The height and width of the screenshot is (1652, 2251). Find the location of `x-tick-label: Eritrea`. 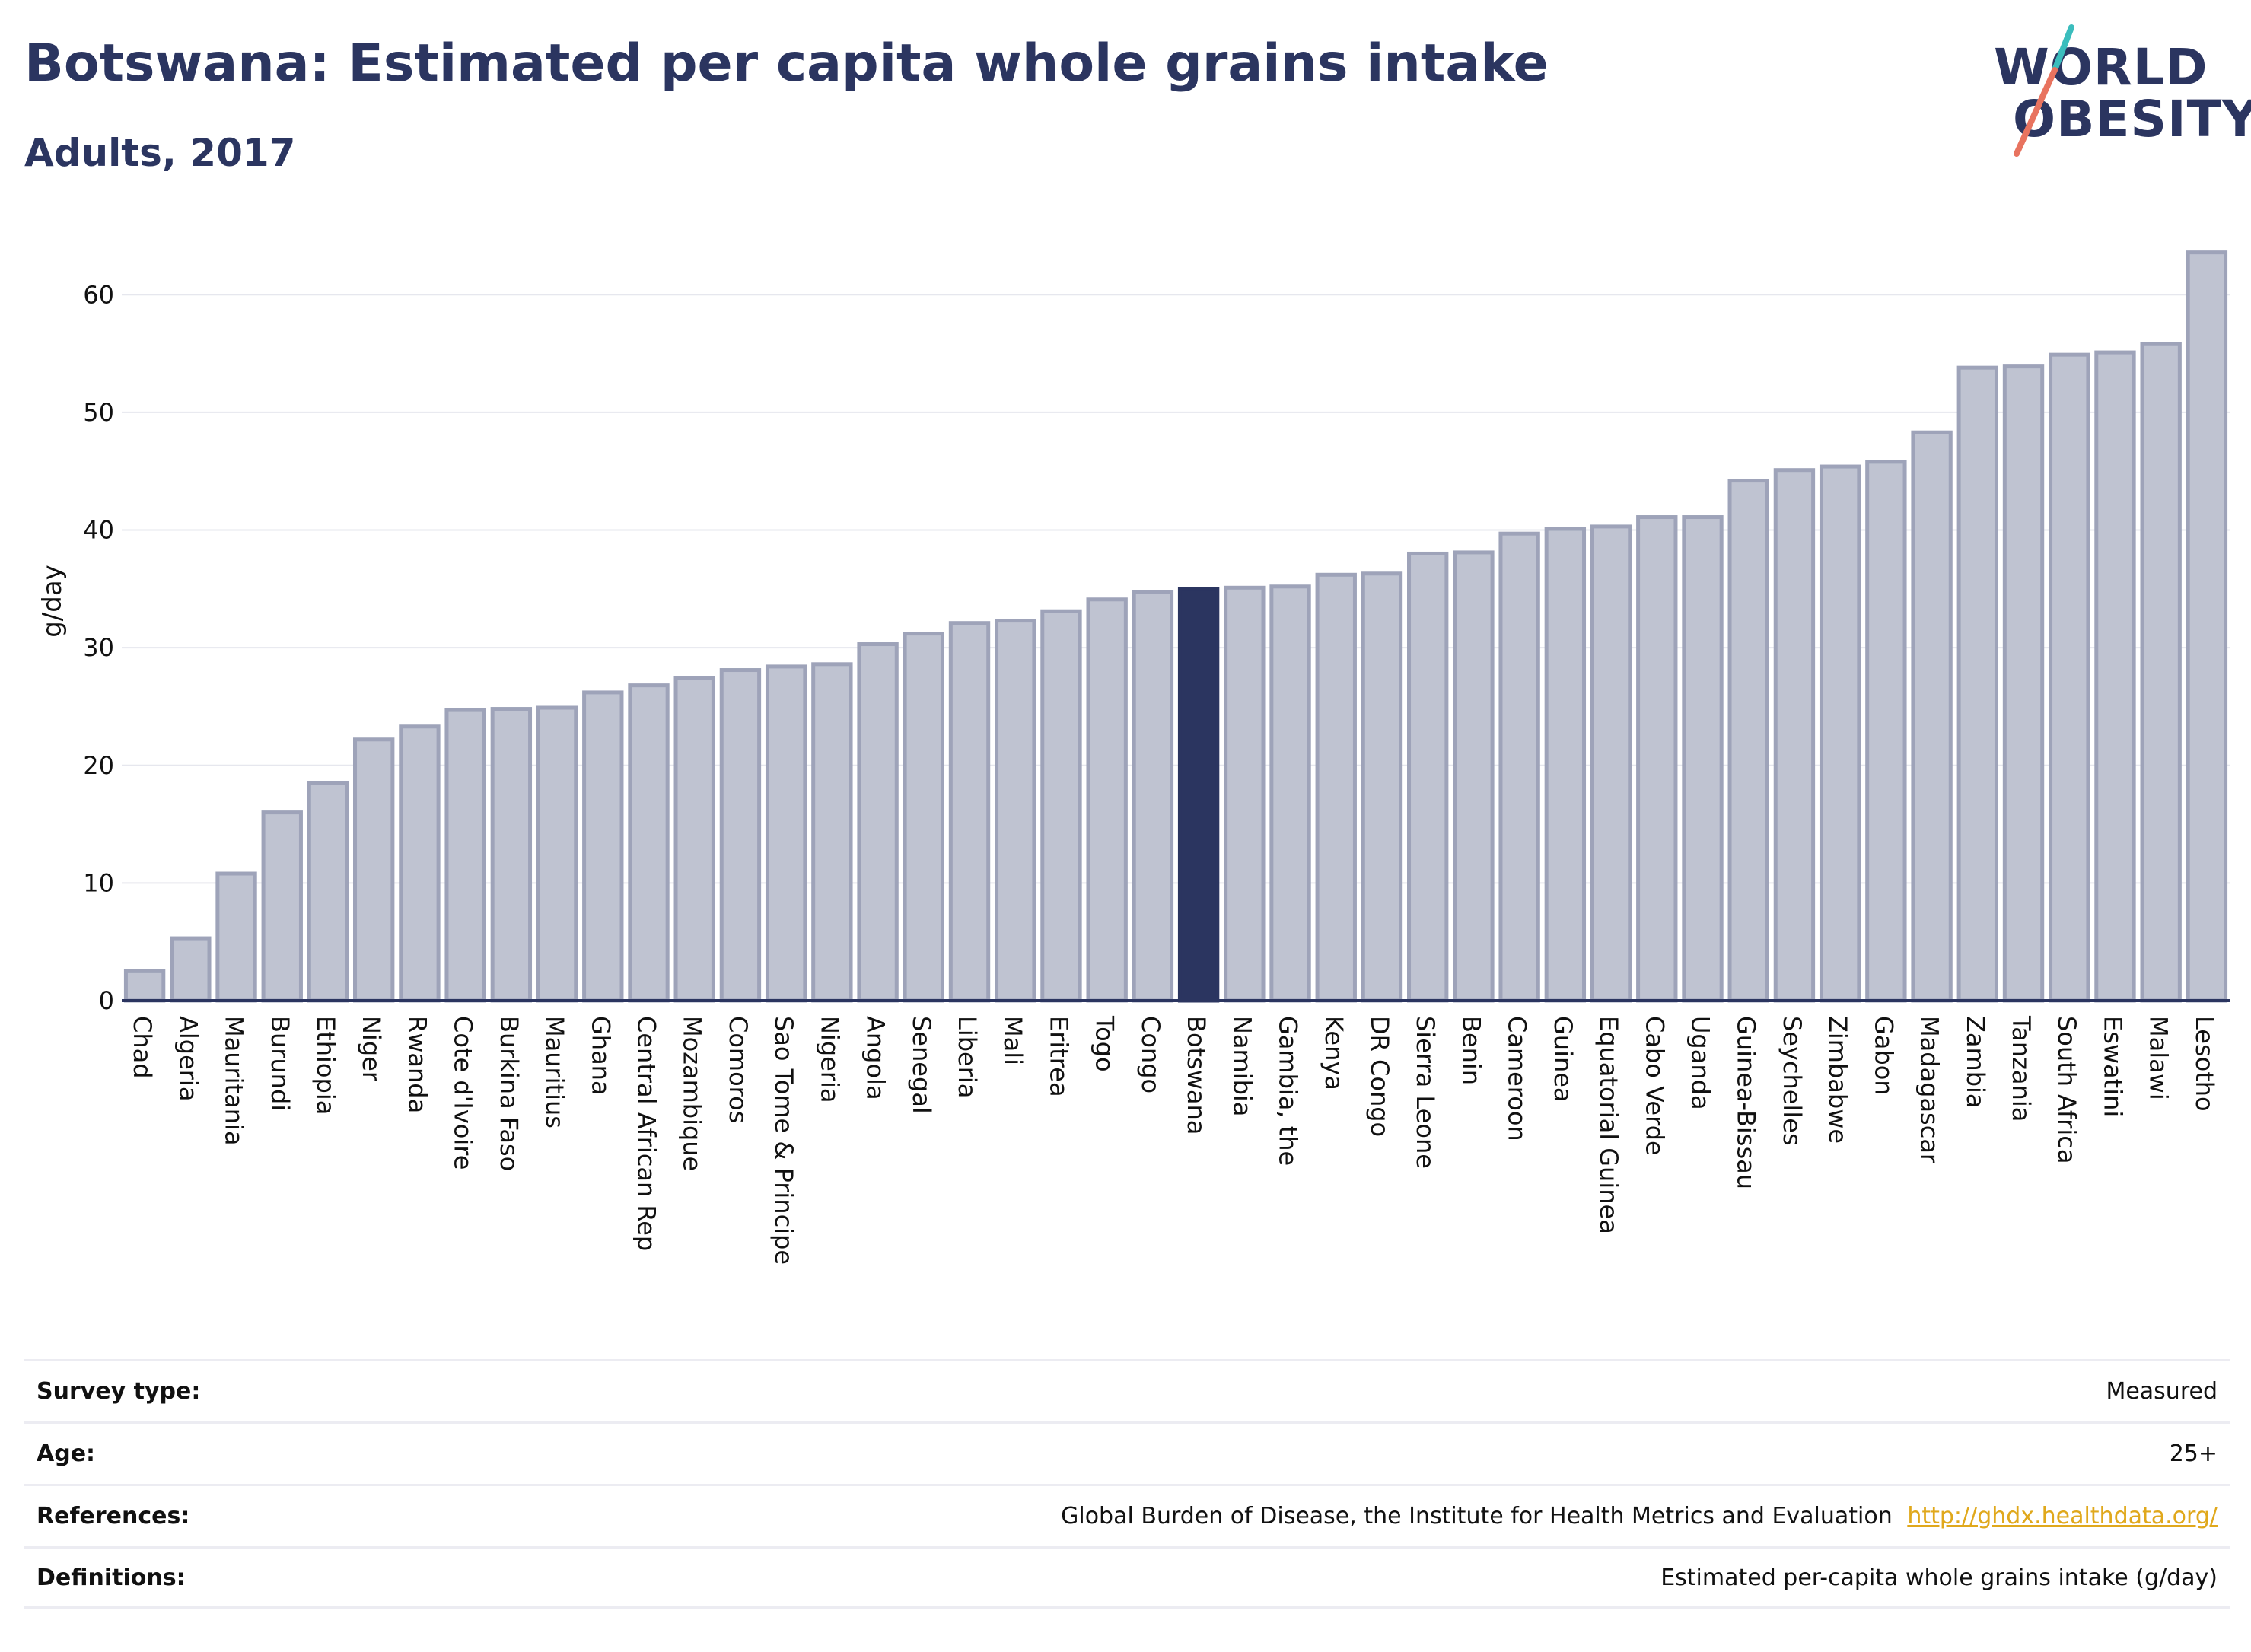

x-tick-label: Eritrea is located at coordinates (1058, 1056).